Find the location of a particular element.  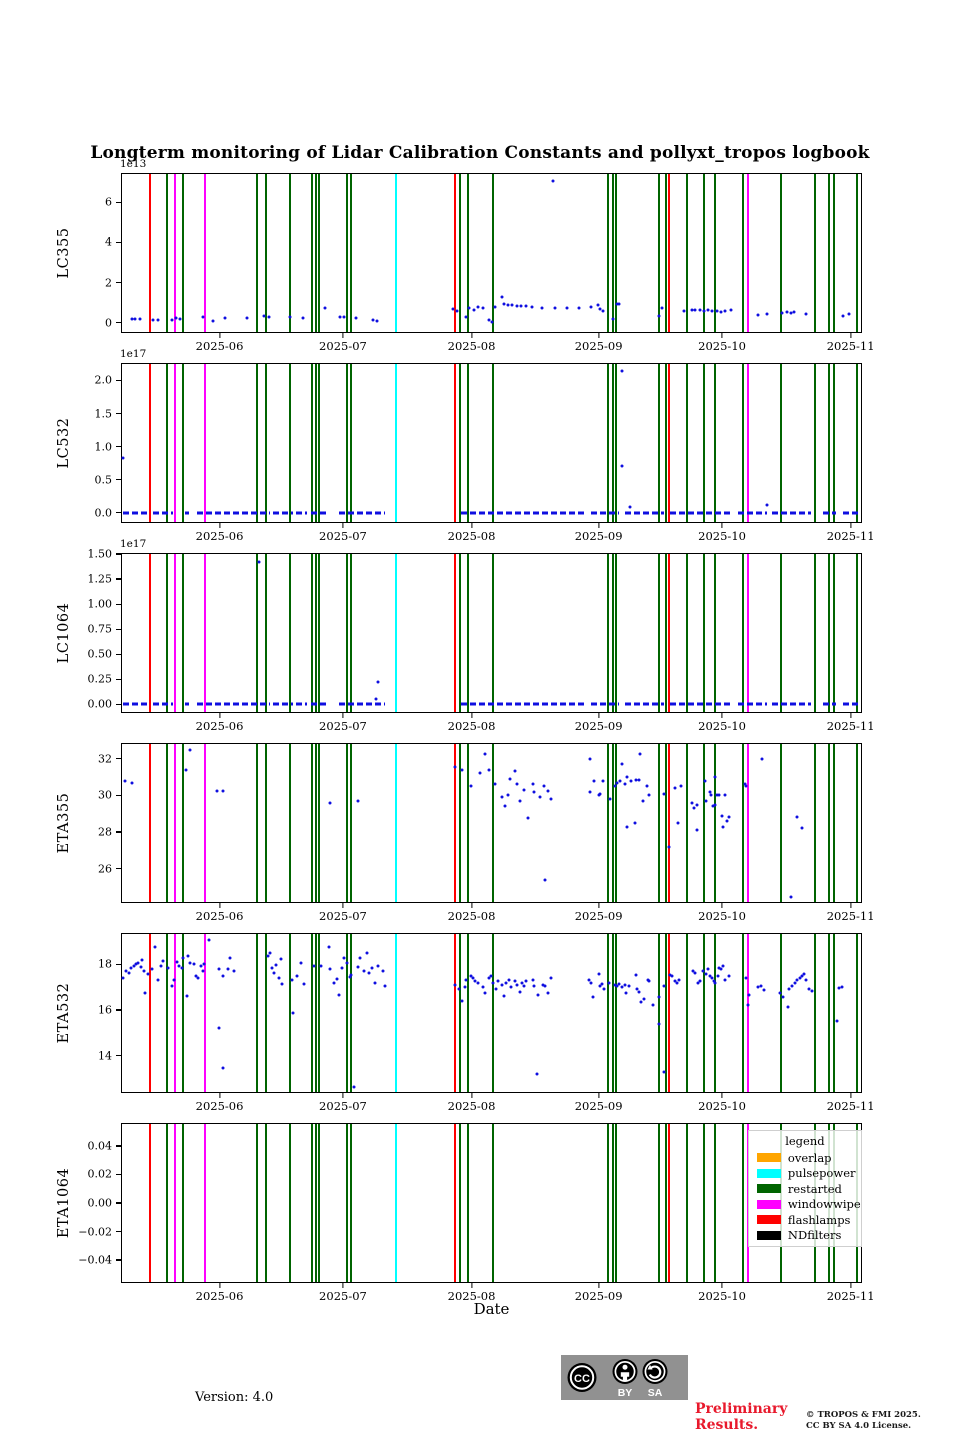

event-line-flashlamps is located at coordinates (668, 823).